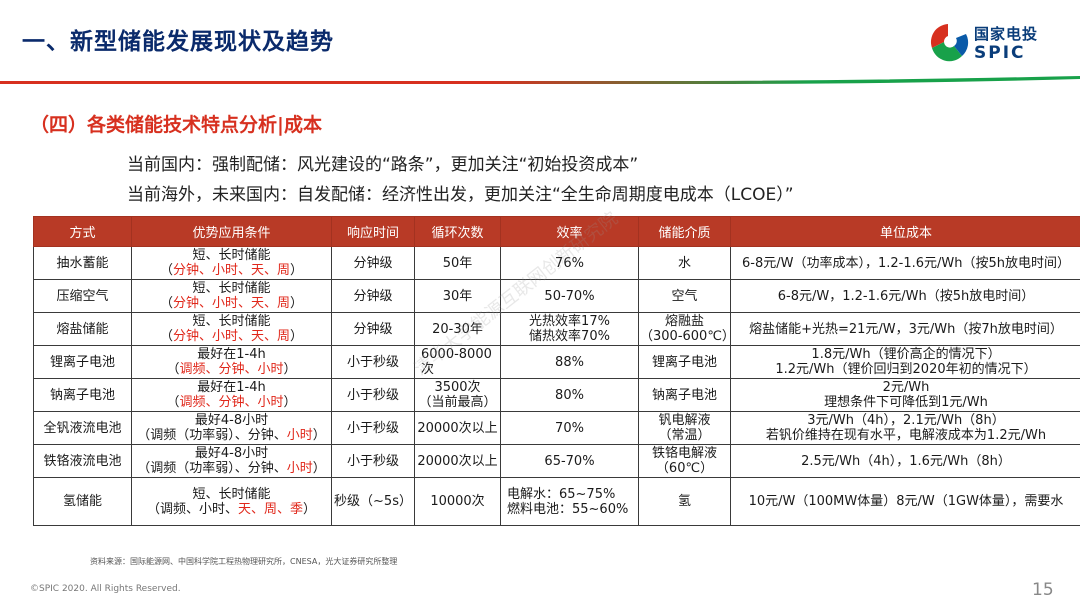  Describe the element at coordinates (905, 461) in the screenshot. I see `cost-cell: 2.5元/Wh（4h），1.6元/Wh（8h）` at that location.